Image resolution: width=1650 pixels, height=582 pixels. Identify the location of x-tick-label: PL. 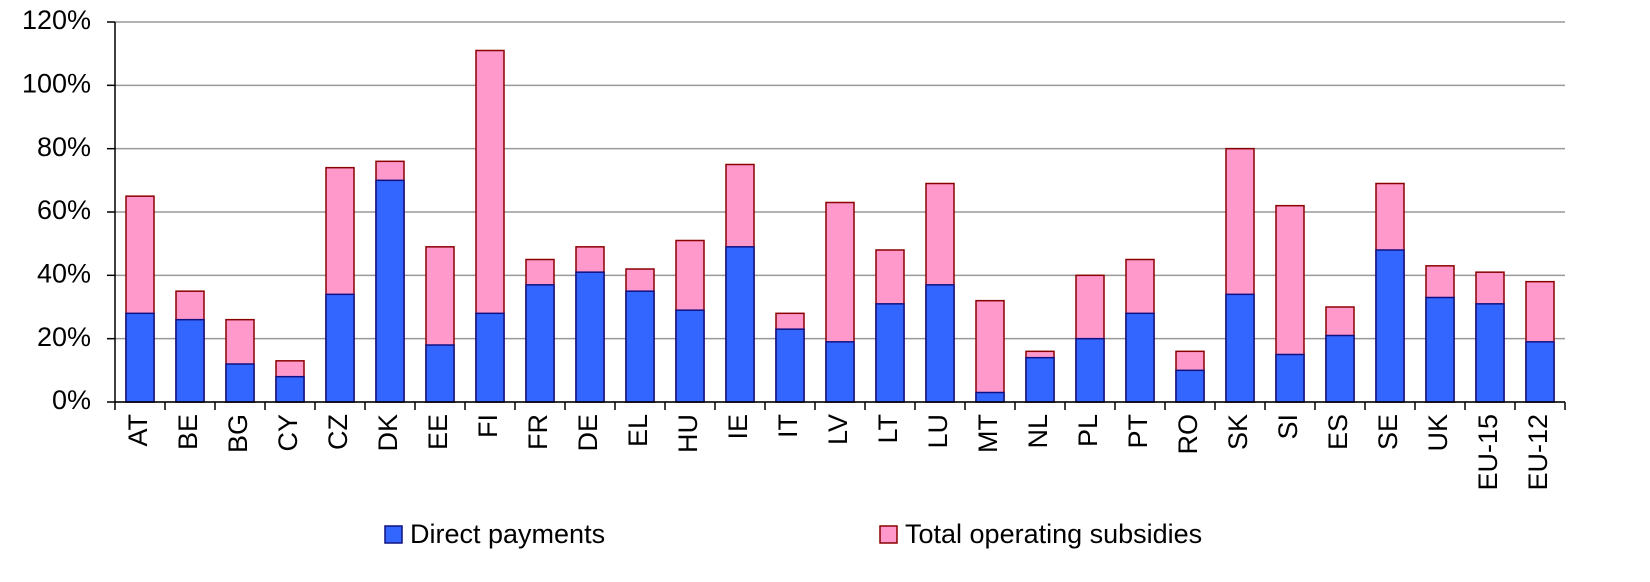
(1088, 430).